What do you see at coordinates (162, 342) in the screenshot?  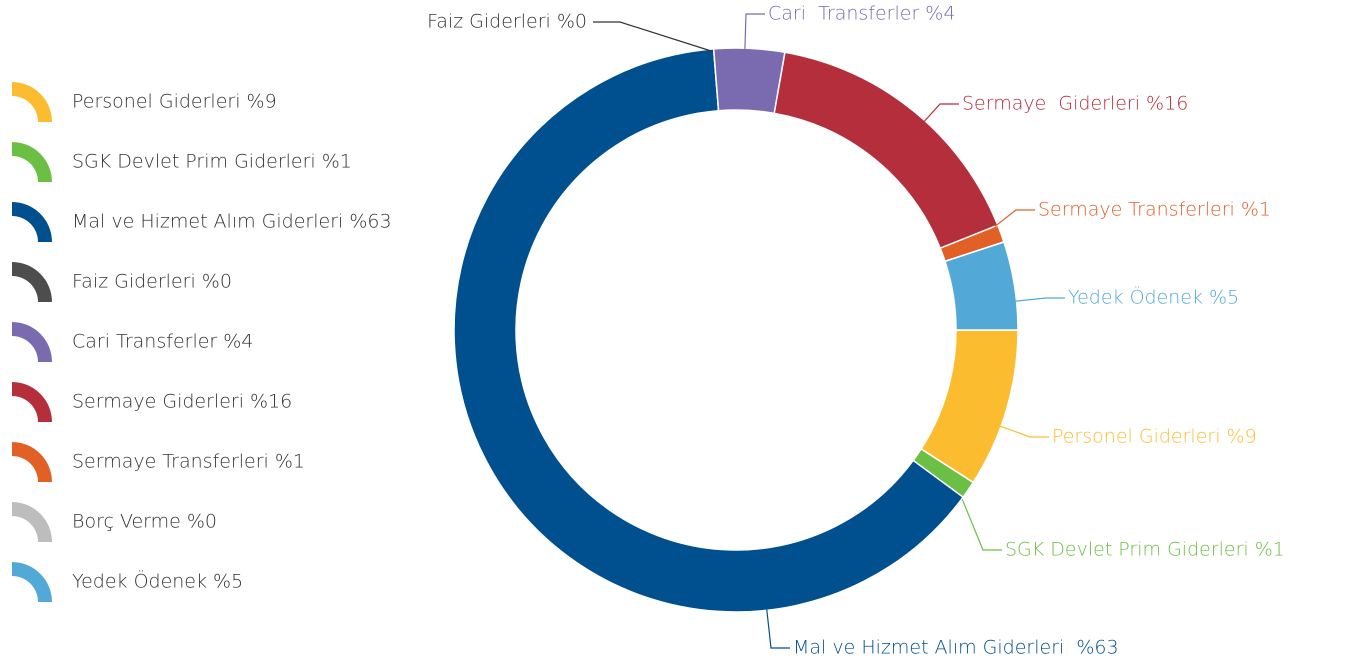 I see `legend-label: Cari Transferler %4` at bounding box center [162, 342].